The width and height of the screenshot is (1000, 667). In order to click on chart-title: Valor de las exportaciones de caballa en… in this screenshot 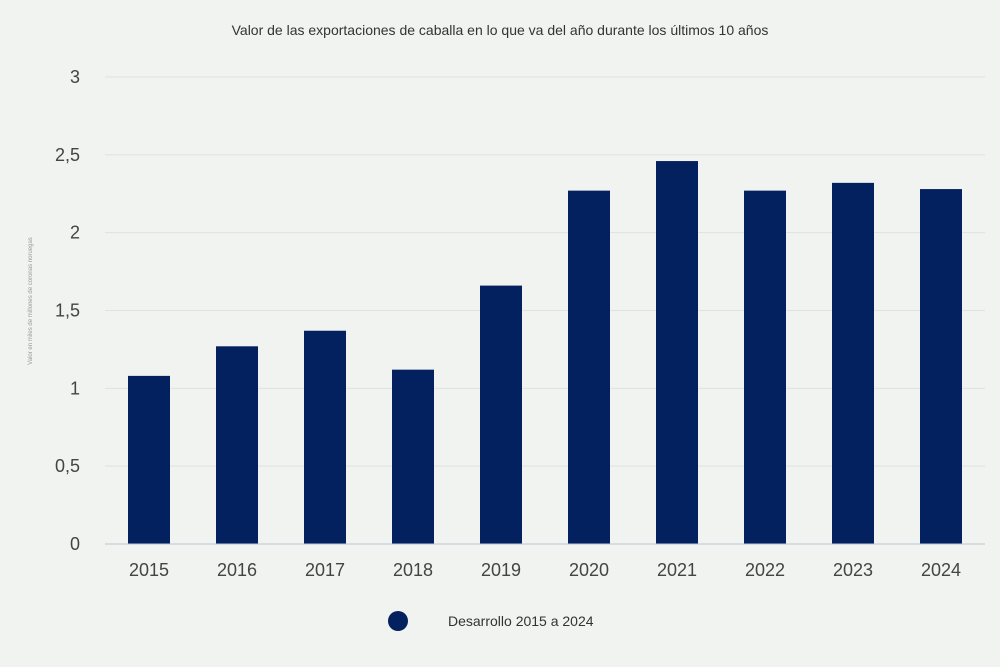, I will do `click(500, 30)`.